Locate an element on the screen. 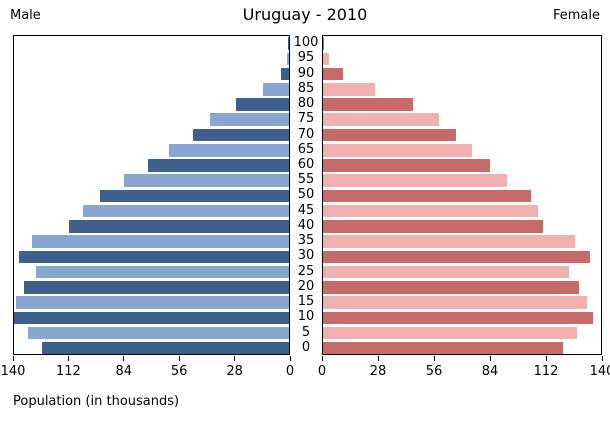 Image resolution: width=610 pixels, height=425 pixels. age-tick-label-90: 90 is located at coordinates (306, 73).